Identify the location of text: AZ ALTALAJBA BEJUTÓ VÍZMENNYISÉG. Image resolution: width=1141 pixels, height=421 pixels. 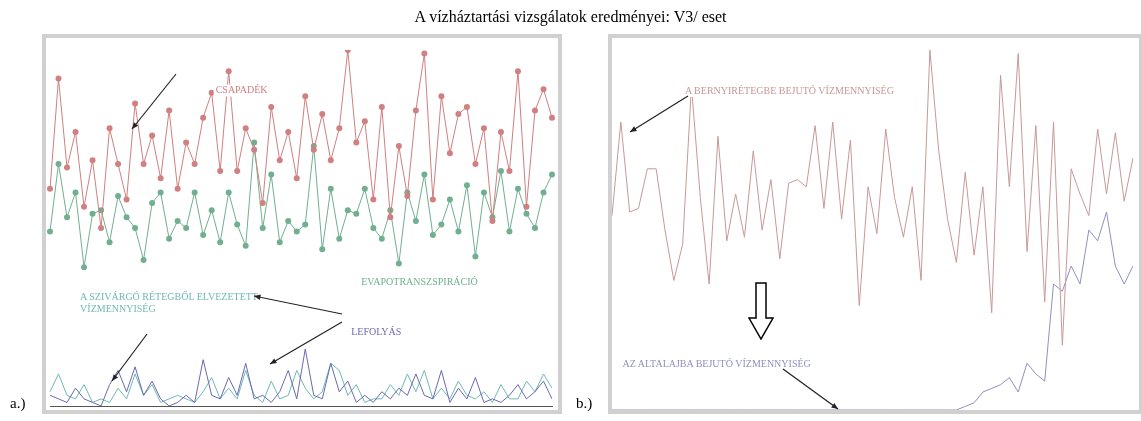
(716, 364).